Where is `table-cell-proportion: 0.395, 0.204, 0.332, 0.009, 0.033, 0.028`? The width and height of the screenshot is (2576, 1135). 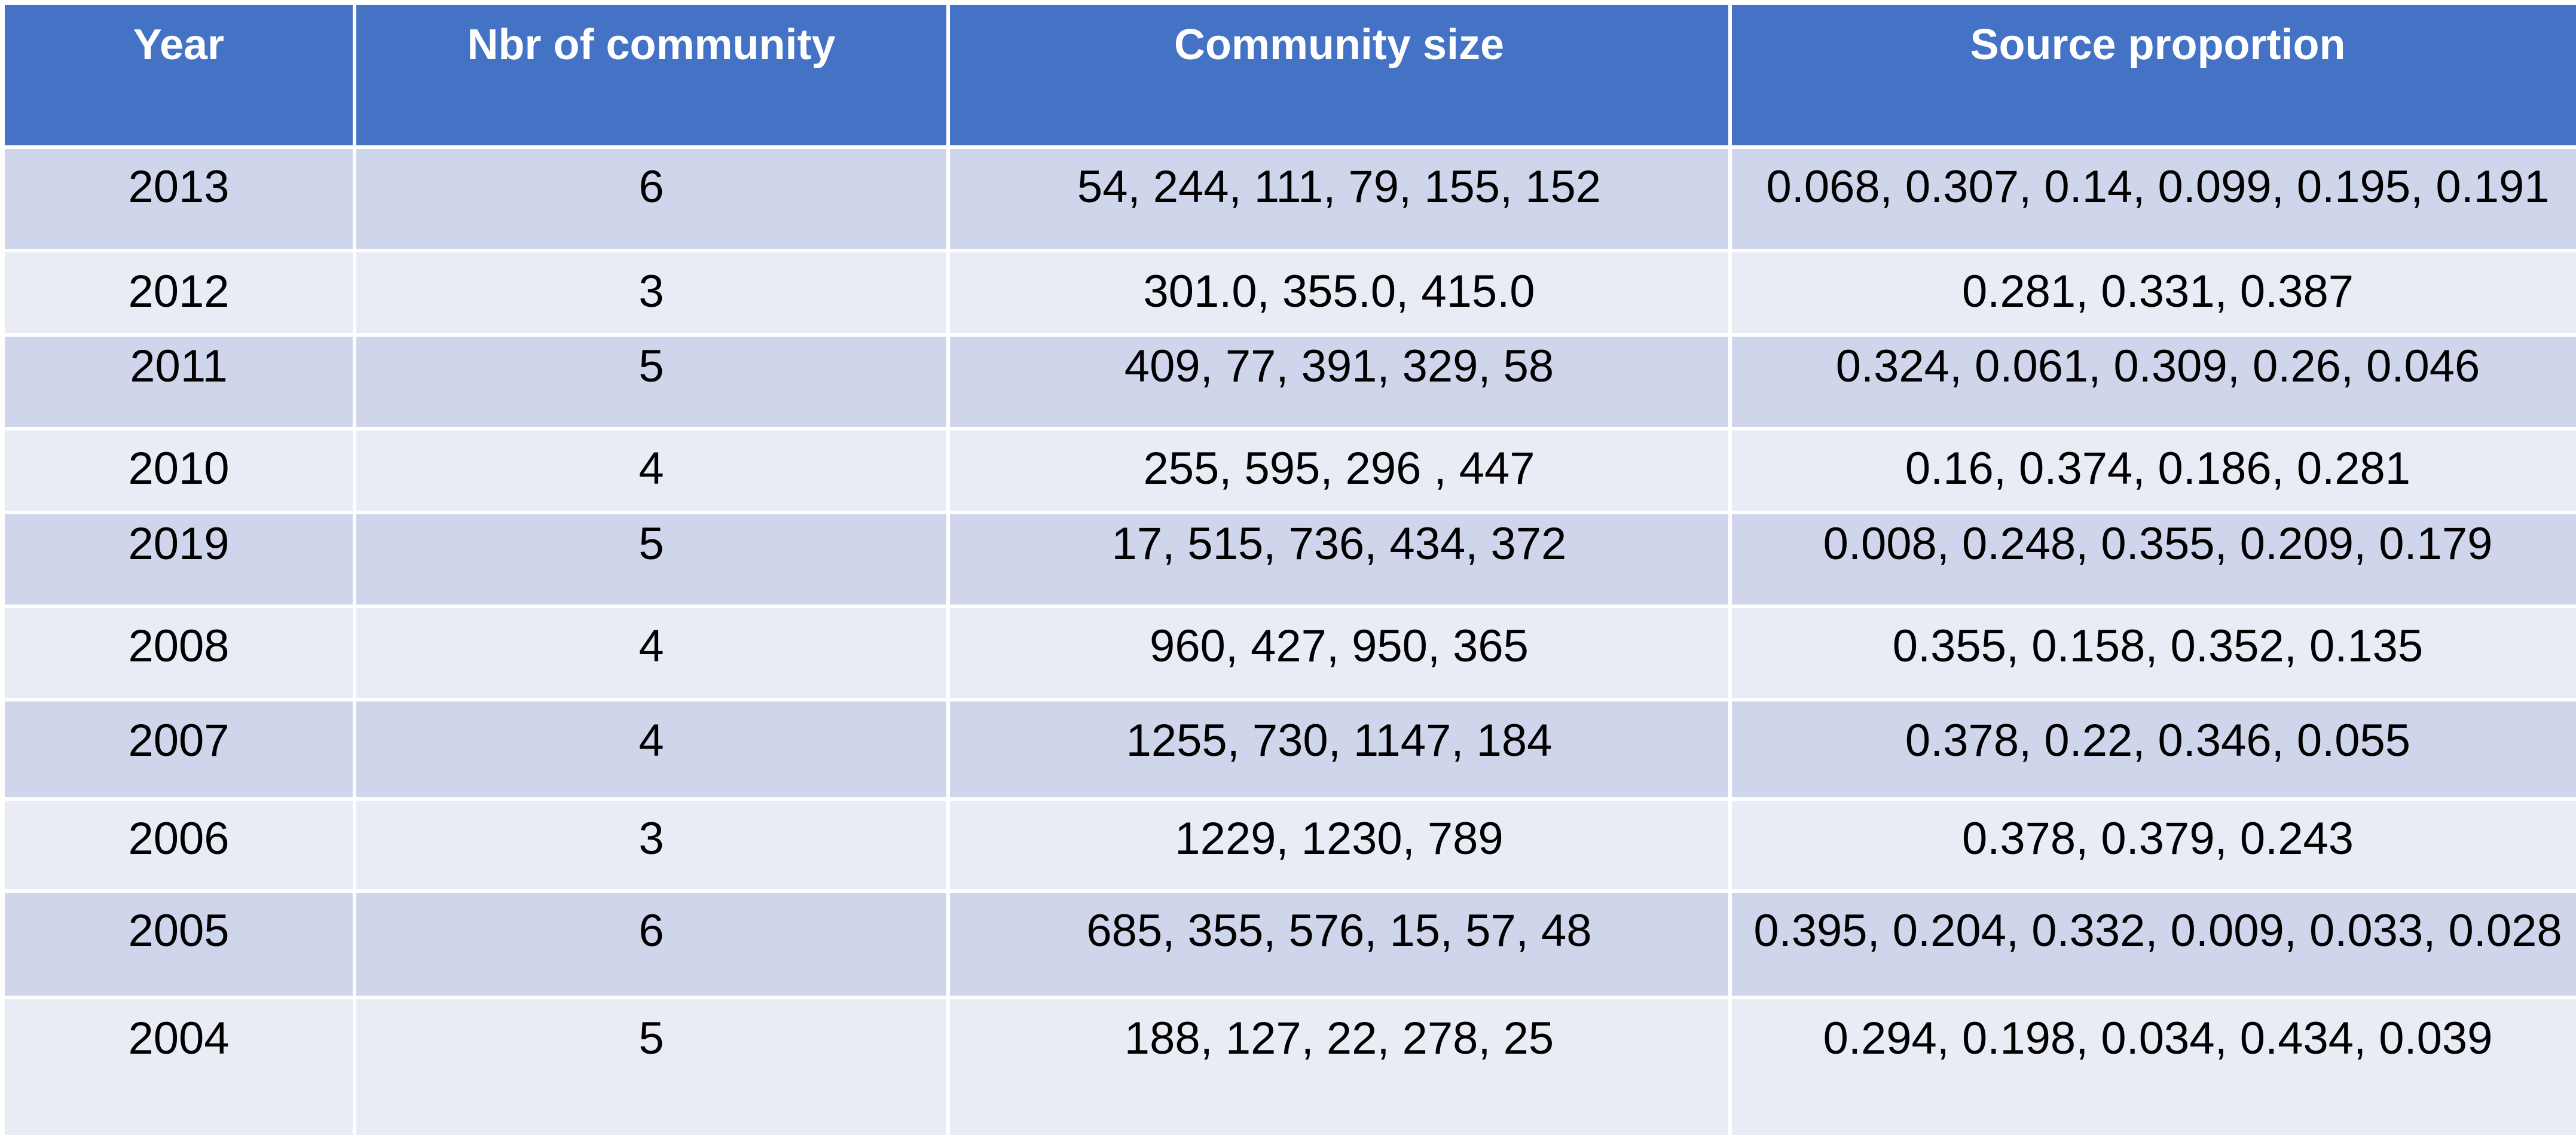
table-cell-proportion: 0.395, 0.204, 0.332, 0.009, 0.033, 0.028 is located at coordinates (2154, 944).